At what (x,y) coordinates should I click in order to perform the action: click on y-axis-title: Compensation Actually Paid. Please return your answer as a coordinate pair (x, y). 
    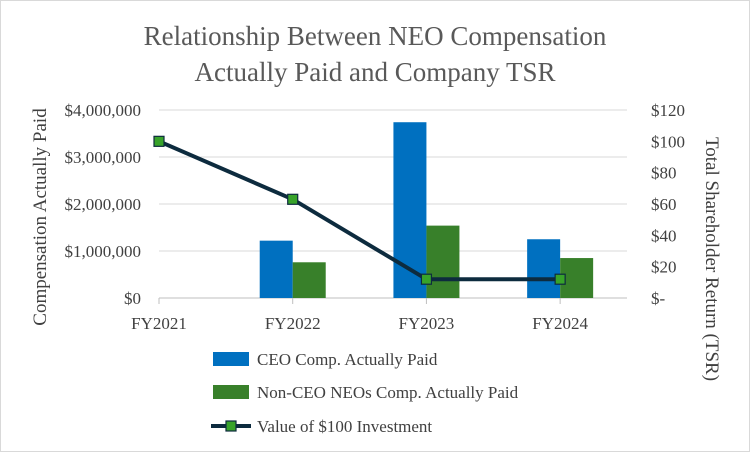
    Looking at the image, I should click on (40, 217).